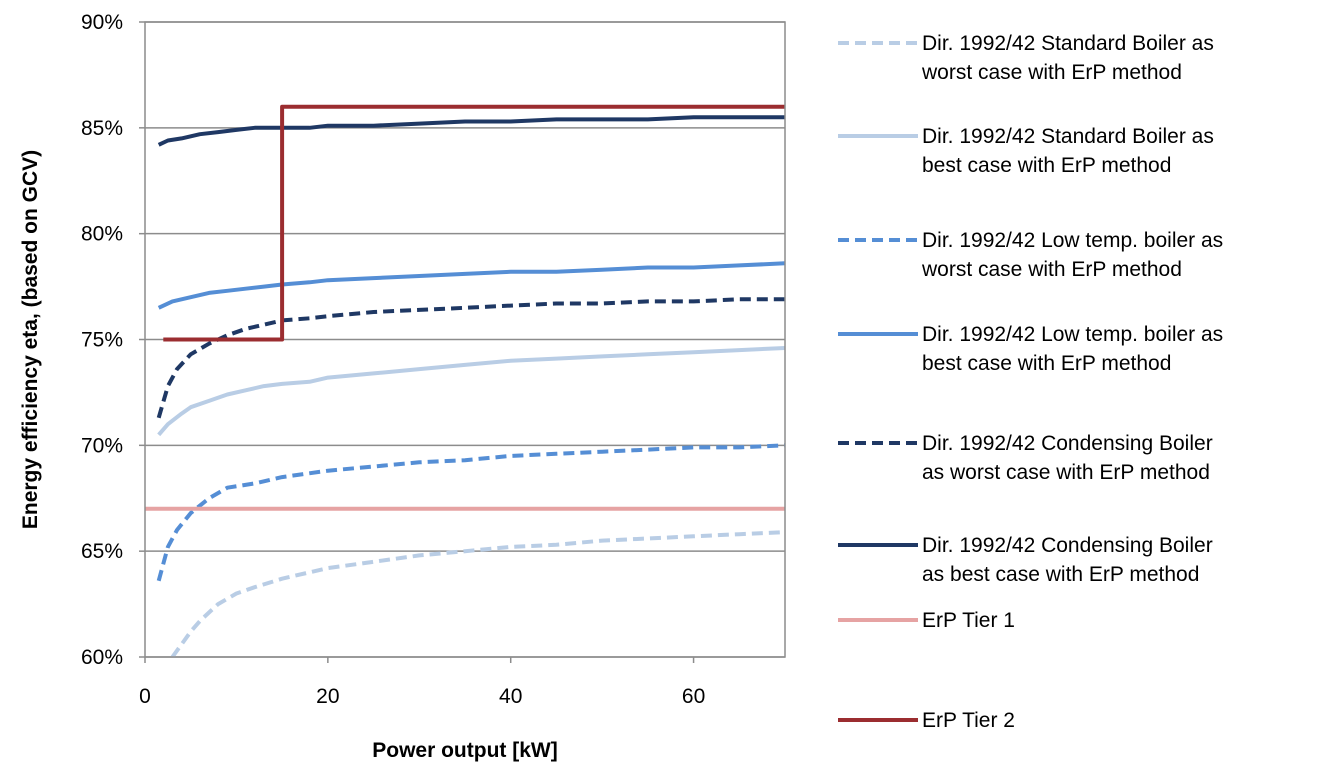  Describe the element at coordinates (1067, 443) in the screenshot. I see `legend-label-5: Dir. 1992/42 Condensing Boiler` at that location.